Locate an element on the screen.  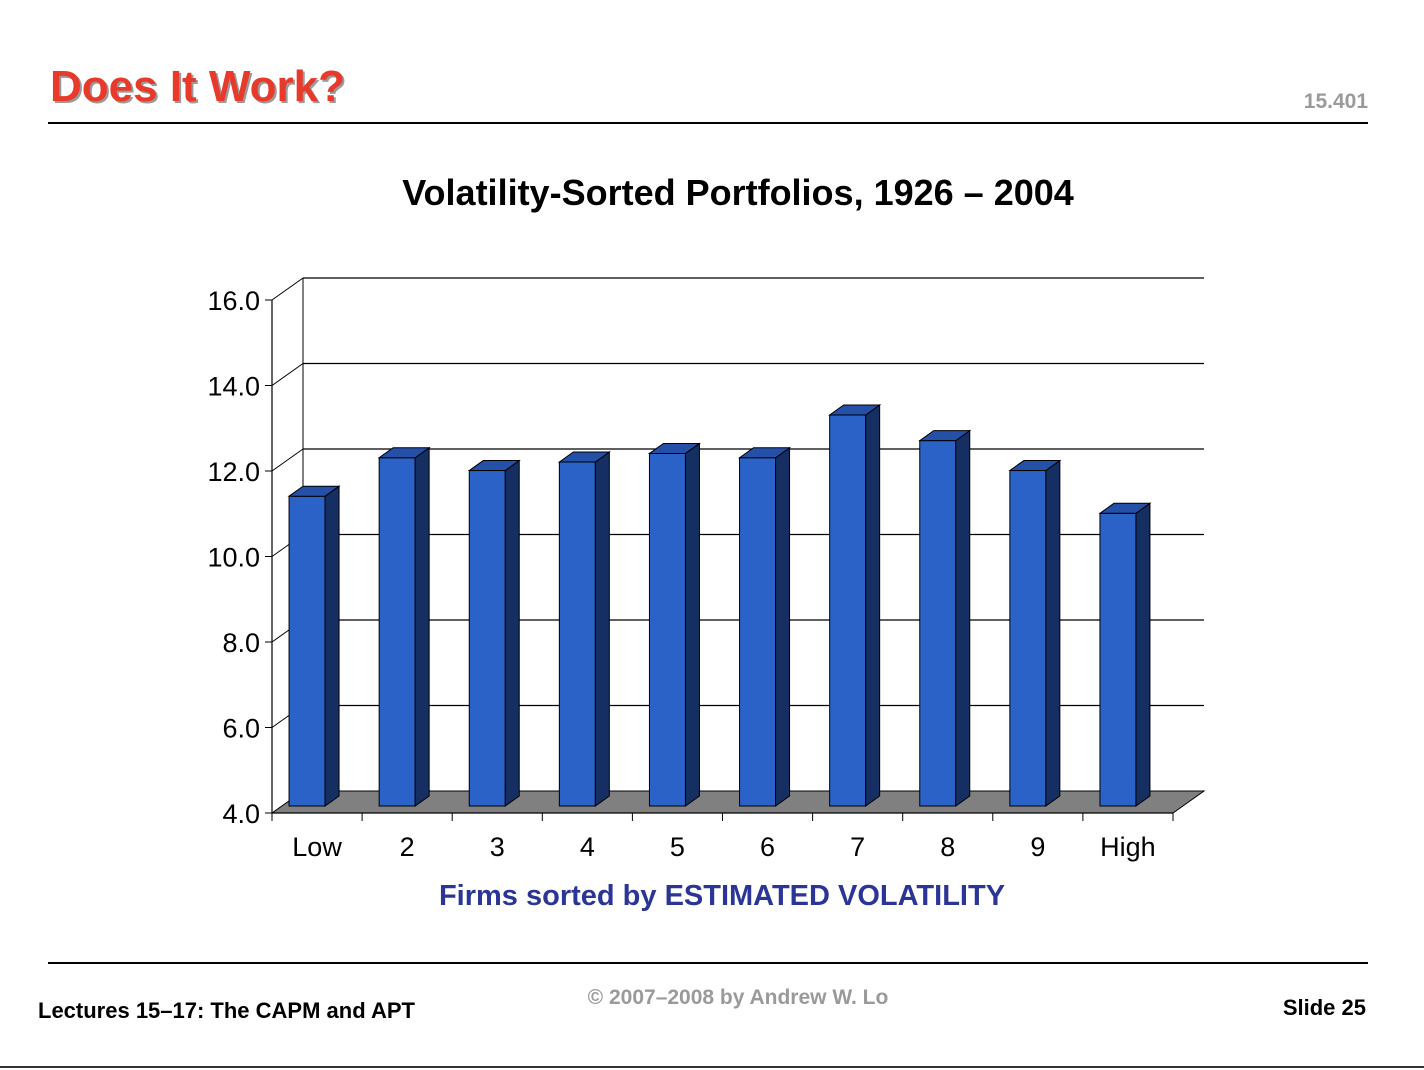
x-tick-label: 5 is located at coordinates (677, 847).